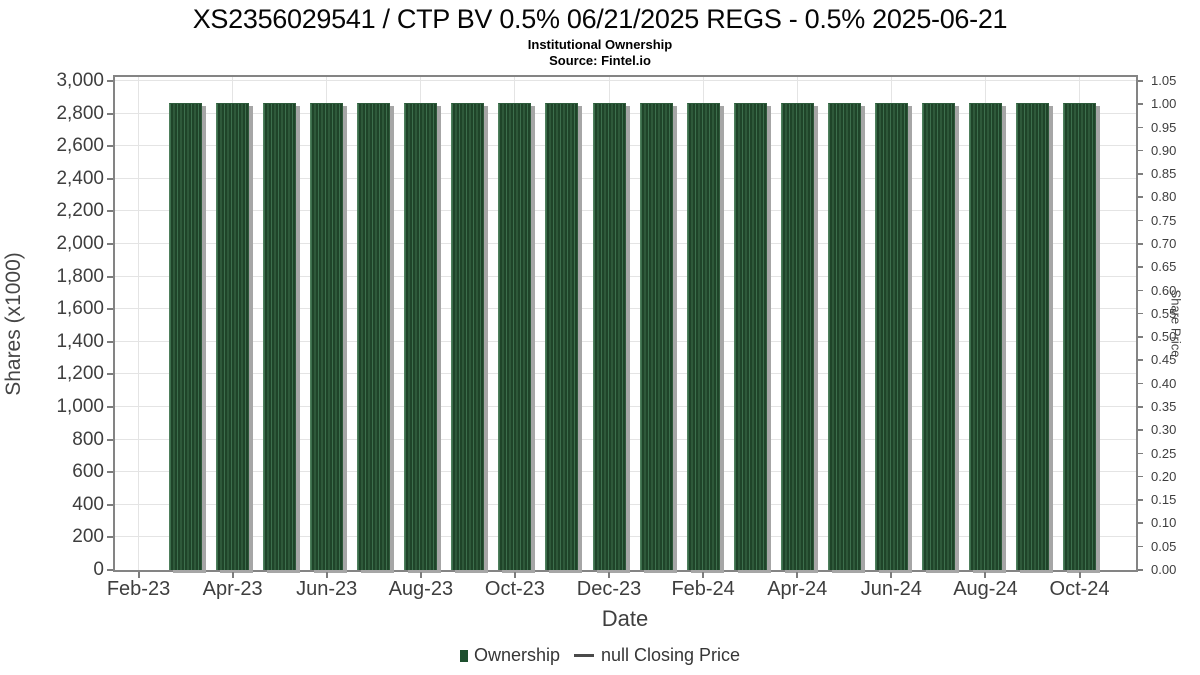 The width and height of the screenshot is (1200, 675). What do you see at coordinates (1164, 290) in the screenshot?
I see `y-tick-label-right: 0.60` at bounding box center [1164, 290].